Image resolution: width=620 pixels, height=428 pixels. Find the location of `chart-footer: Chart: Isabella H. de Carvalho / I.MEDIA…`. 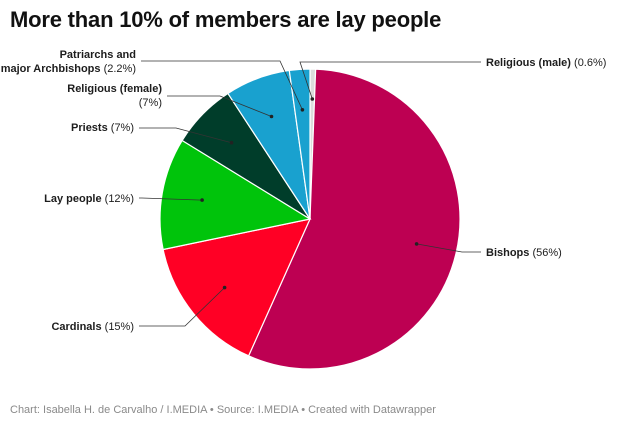

chart-footer: Chart: Isabella H. de Carvalho / I.MEDIA… is located at coordinates (223, 410).